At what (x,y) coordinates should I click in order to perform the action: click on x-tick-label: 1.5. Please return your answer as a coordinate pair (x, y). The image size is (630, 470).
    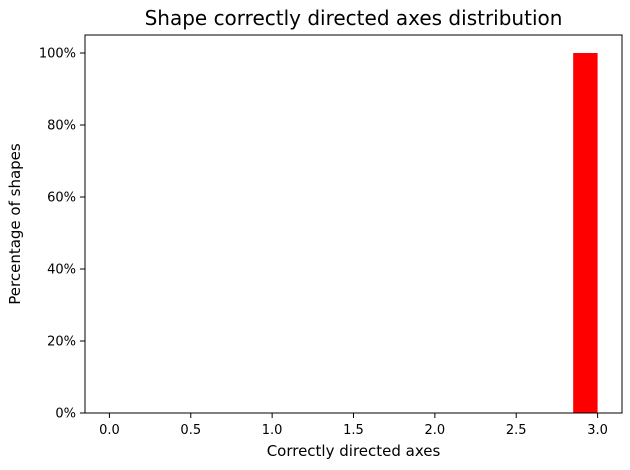
    Looking at the image, I should click on (353, 430).